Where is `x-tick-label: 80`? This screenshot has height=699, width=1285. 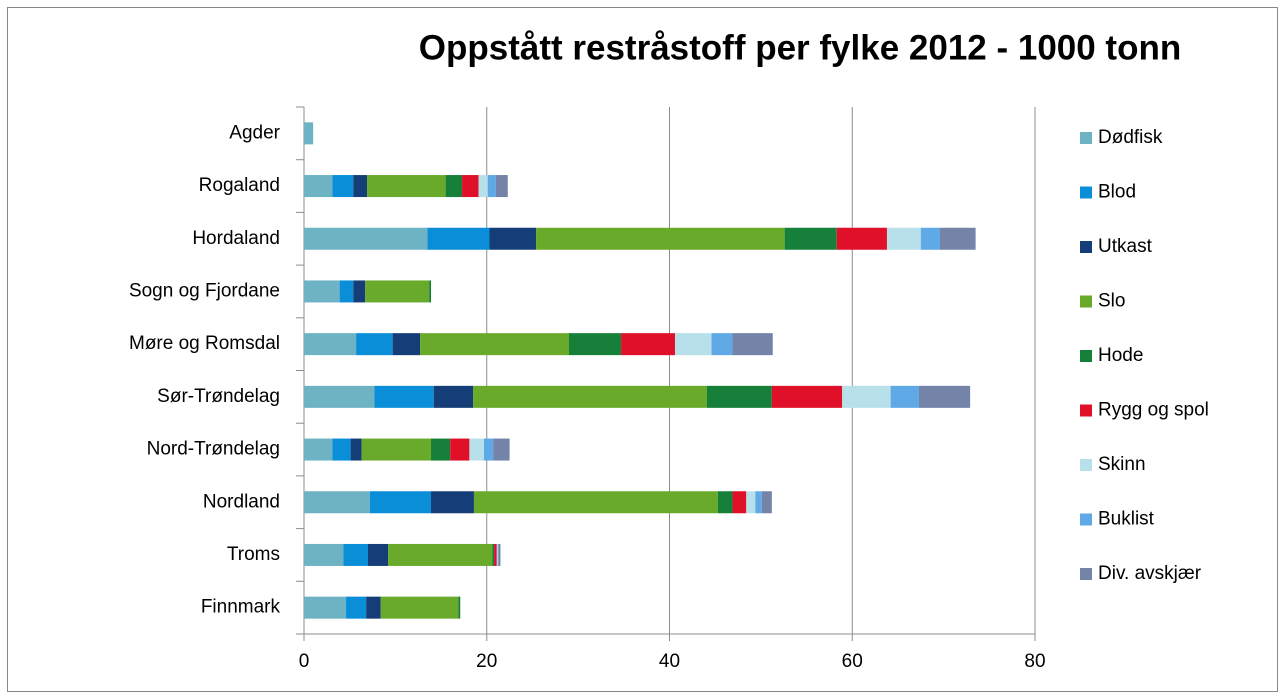
x-tick-label: 80 is located at coordinates (1034, 661).